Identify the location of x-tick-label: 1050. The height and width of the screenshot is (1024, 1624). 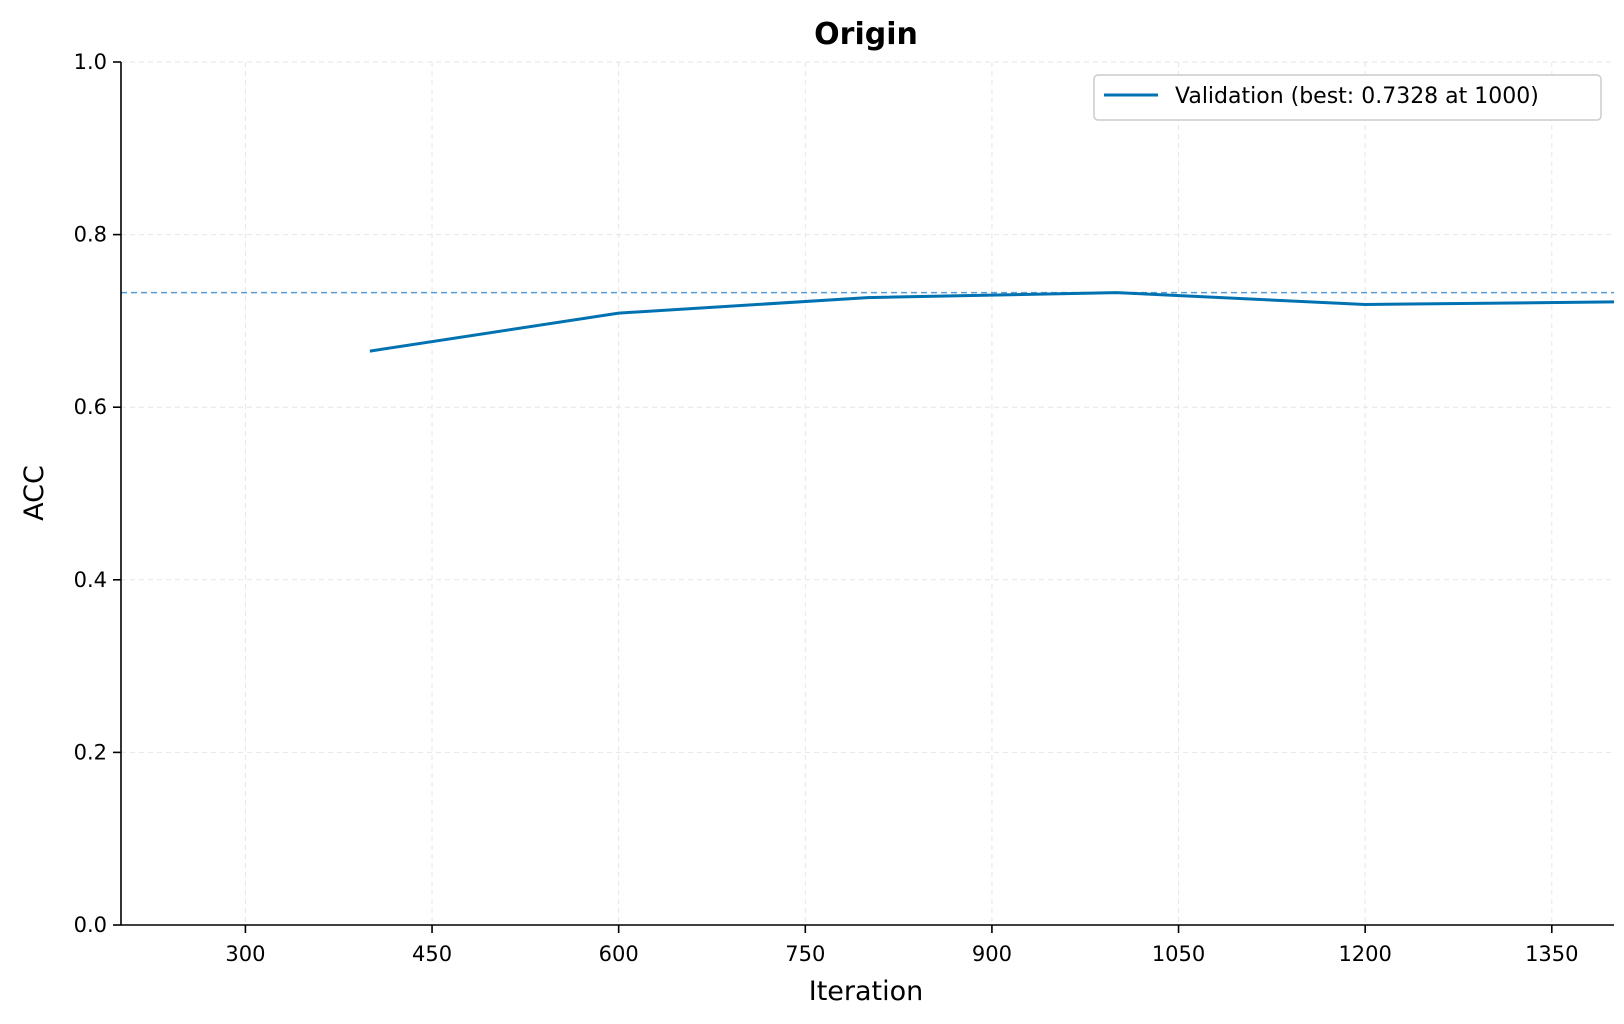
(1178, 954).